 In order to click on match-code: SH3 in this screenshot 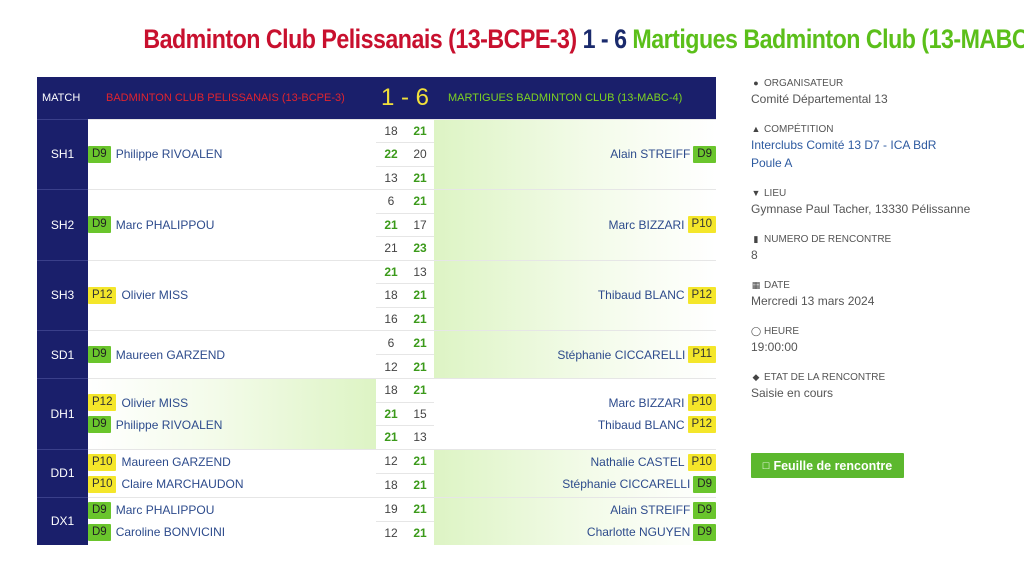, I will do `click(62, 295)`.